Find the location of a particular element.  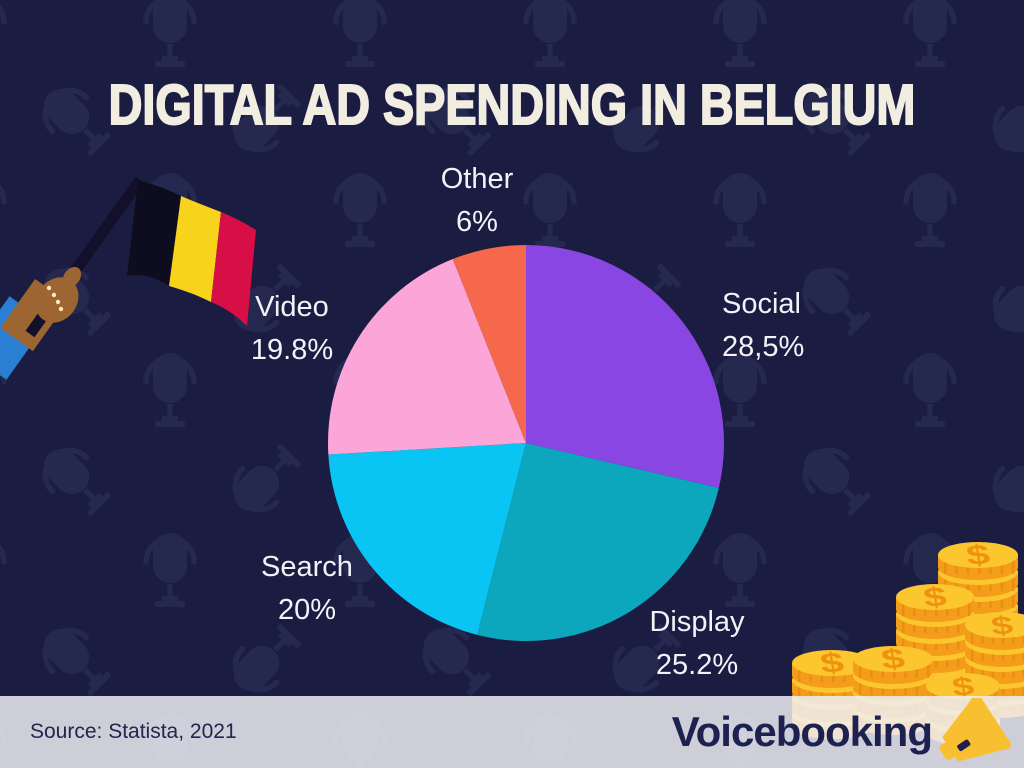

footer: Source: Statista, 2021 Voicebooking is located at coordinates (512, 732).